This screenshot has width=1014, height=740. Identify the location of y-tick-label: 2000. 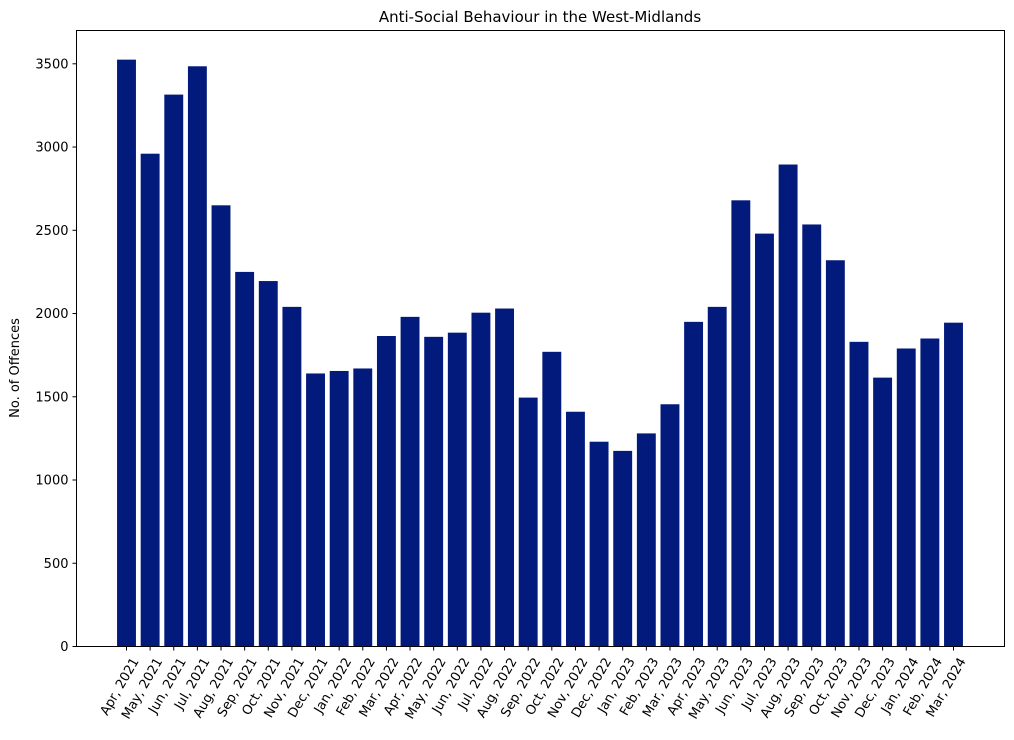
(51, 314).